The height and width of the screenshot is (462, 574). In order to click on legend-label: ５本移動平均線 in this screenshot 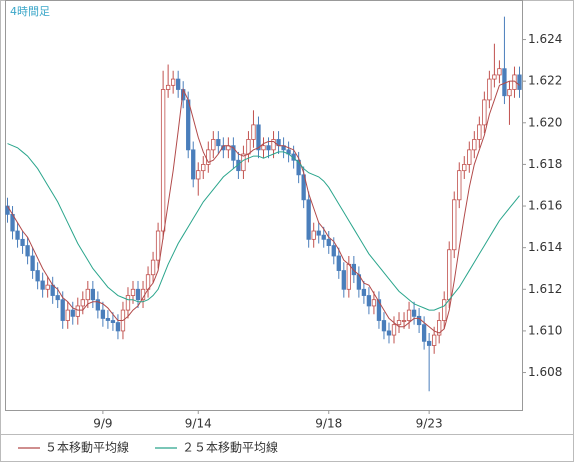, I will do `click(87, 447)`.